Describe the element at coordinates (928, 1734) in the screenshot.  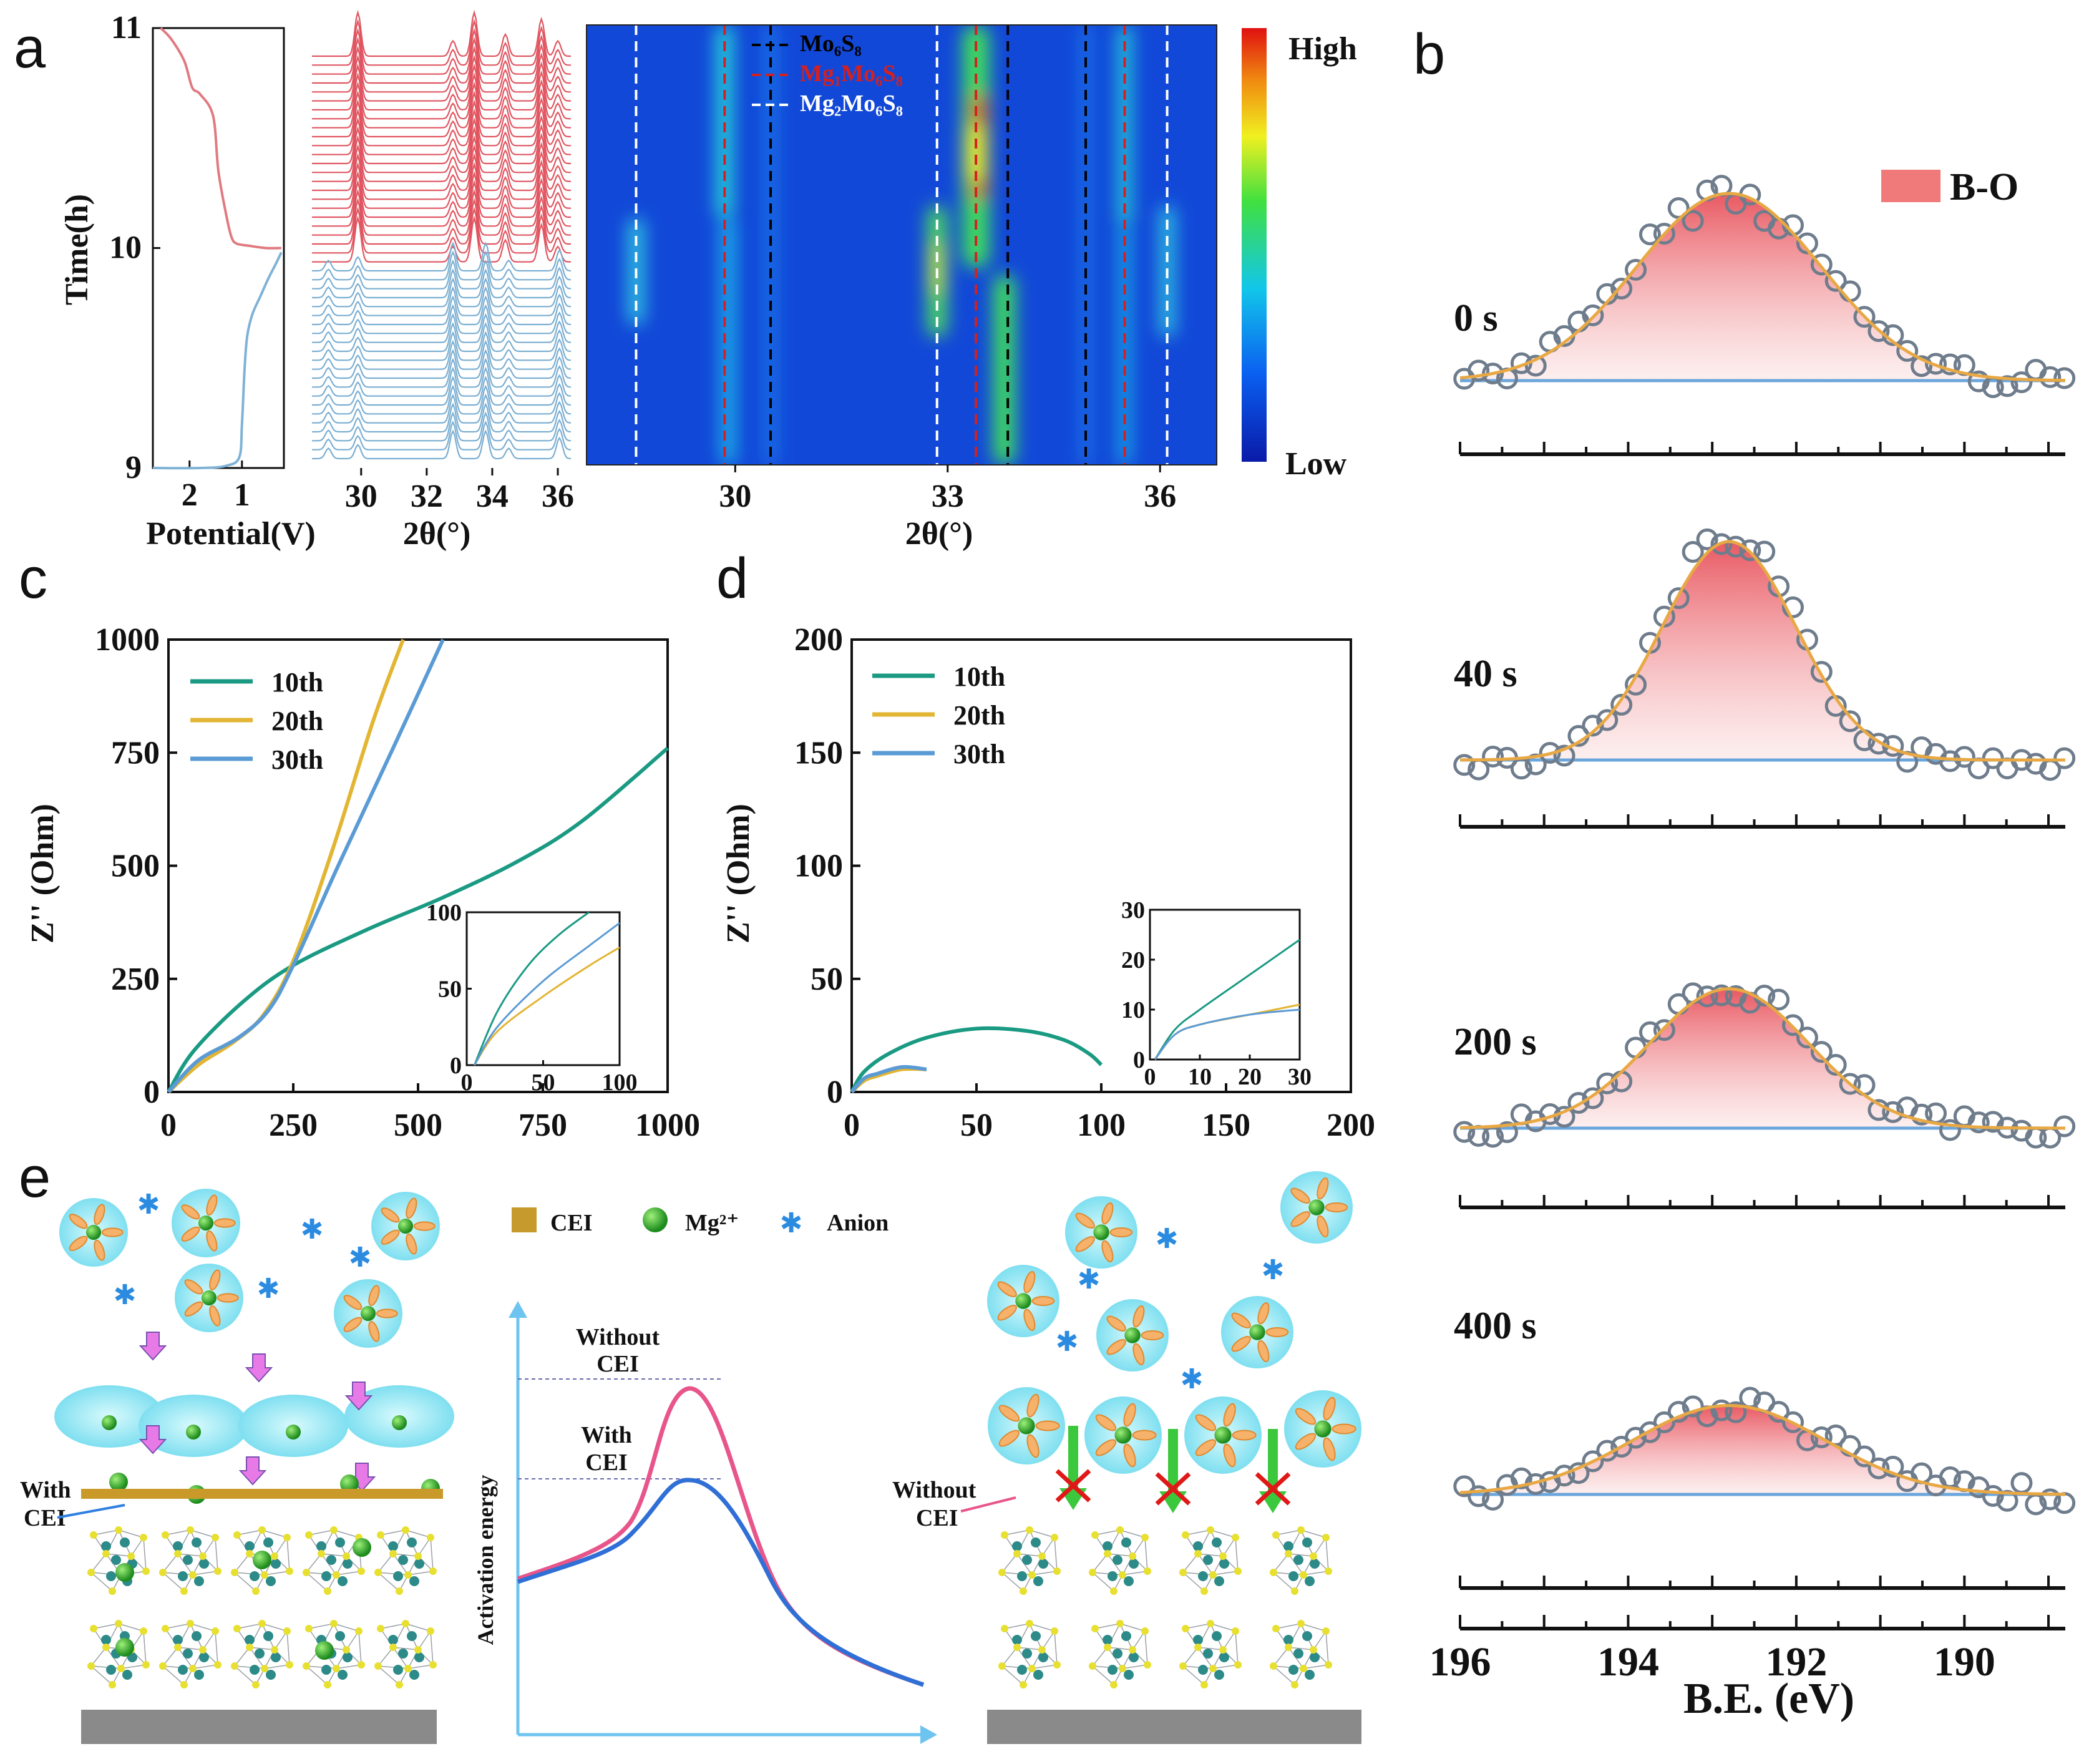
I see `x-axis-arrow` at that location.